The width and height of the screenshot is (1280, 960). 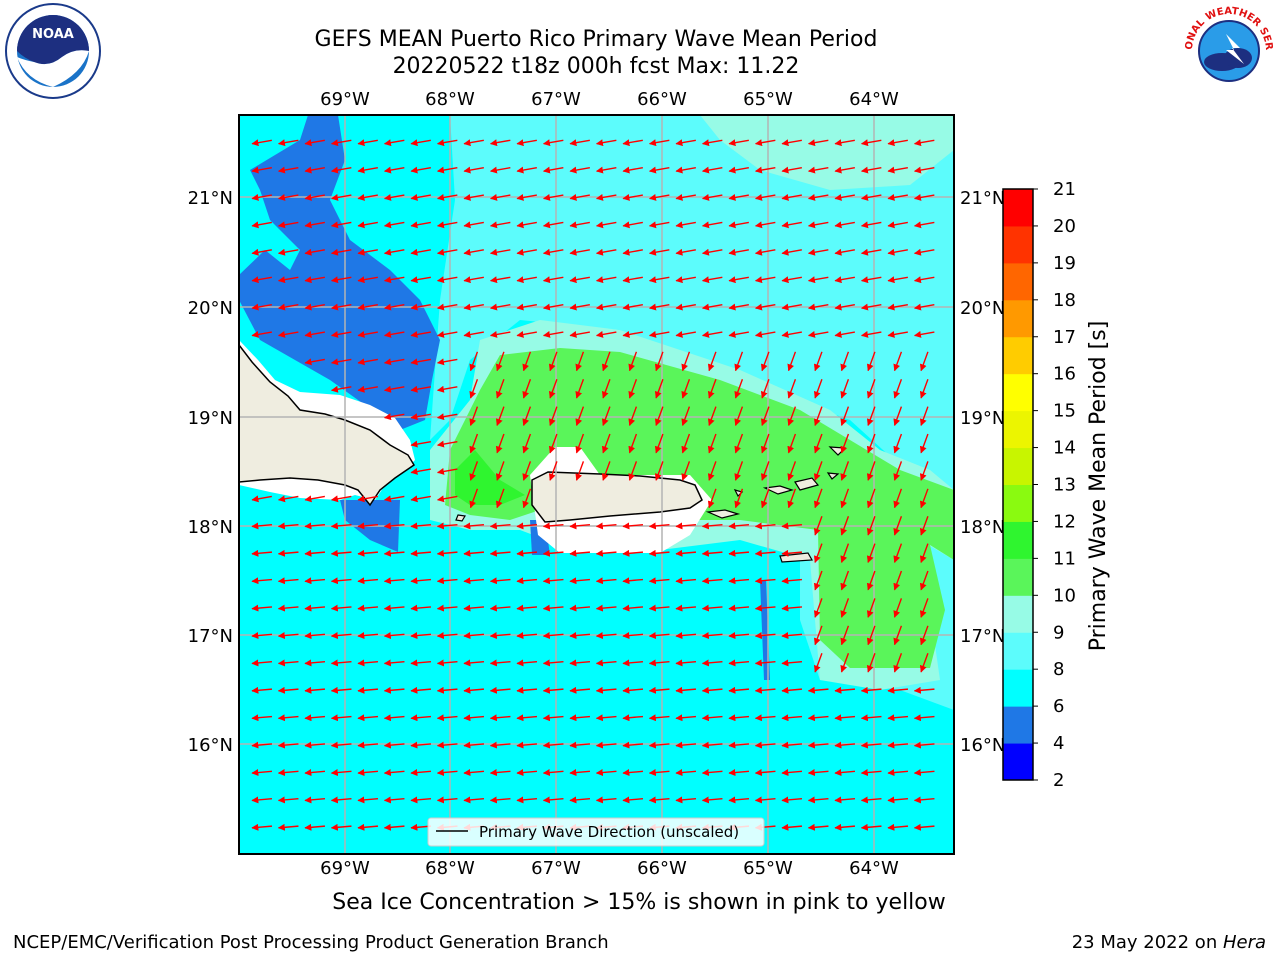 I want to click on lon-label: 67°W, so click(x=556, y=99).